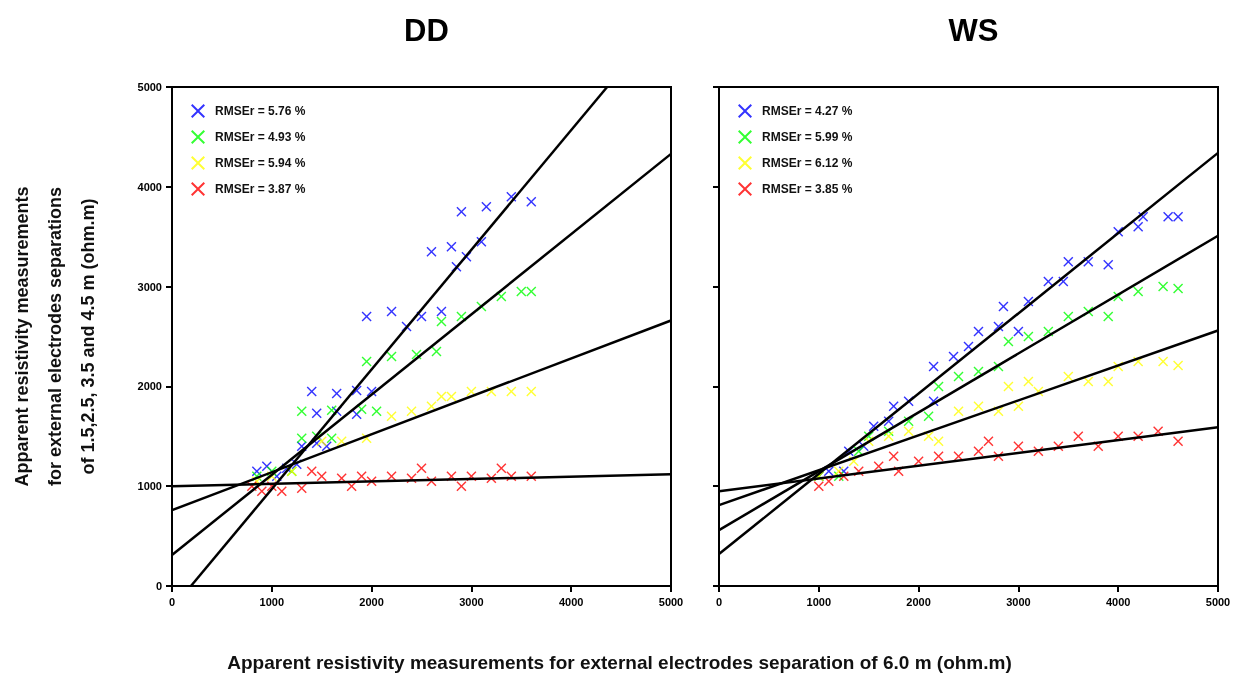  Describe the element at coordinates (260, 189) in the screenshot. I see `legend-label: RMSEr = 3.87 %` at that location.